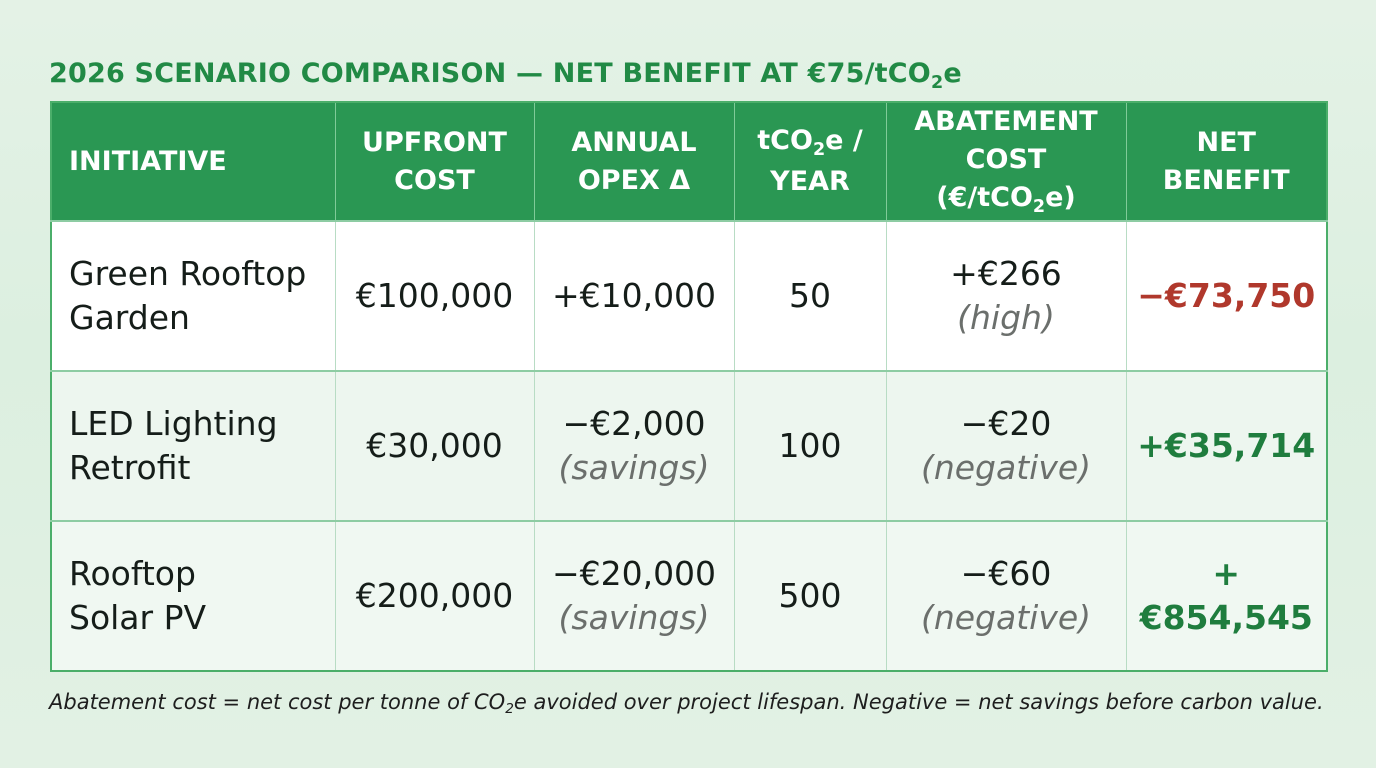 The width and height of the screenshot is (1376, 768). What do you see at coordinates (1226, 595) in the screenshot?
I see `cell-net-benefit: +€854,545` at bounding box center [1226, 595].